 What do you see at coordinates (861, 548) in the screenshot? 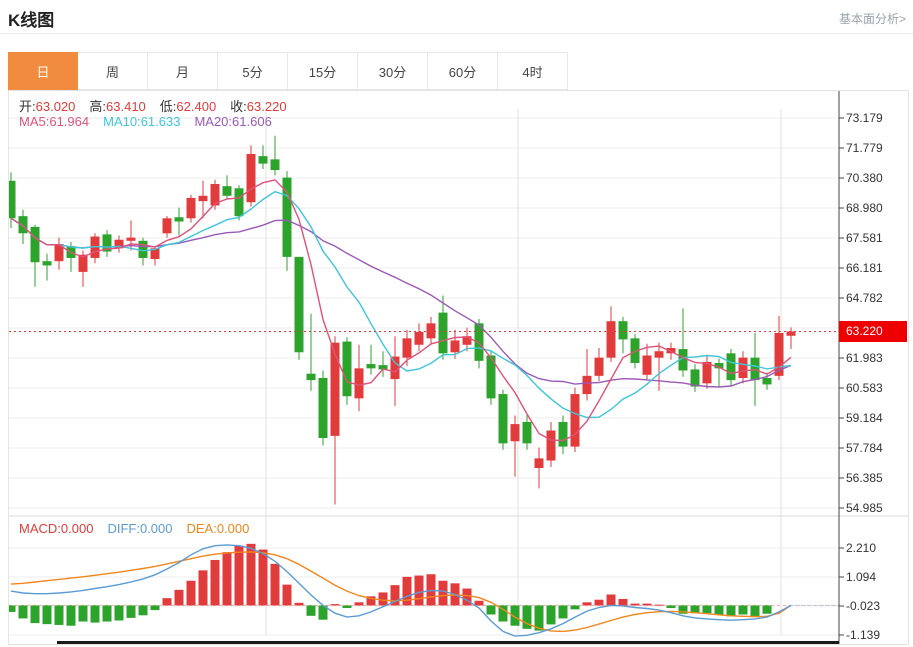
I see `macd-axis-label: 2.210` at bounding box center [861, 548].